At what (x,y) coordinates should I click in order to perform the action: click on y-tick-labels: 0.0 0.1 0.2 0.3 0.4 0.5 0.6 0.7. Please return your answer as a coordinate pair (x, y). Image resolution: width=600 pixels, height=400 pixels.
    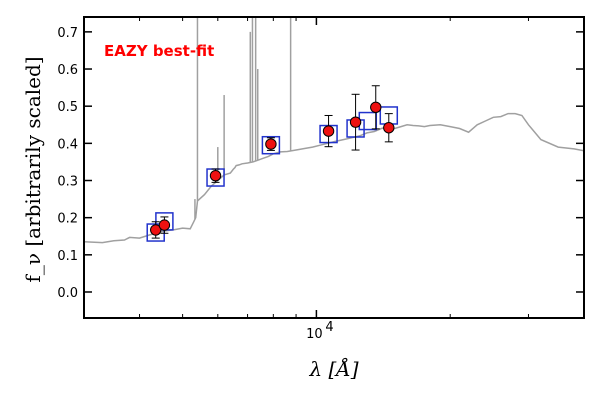
    Looking at the image, I should click on (67, 163).